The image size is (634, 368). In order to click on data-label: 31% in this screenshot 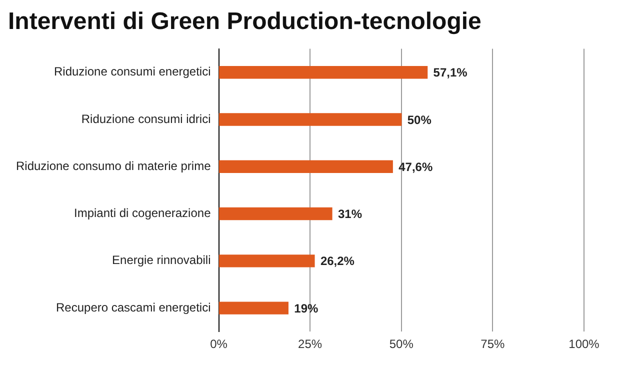, I will do `click(350, 214)`.